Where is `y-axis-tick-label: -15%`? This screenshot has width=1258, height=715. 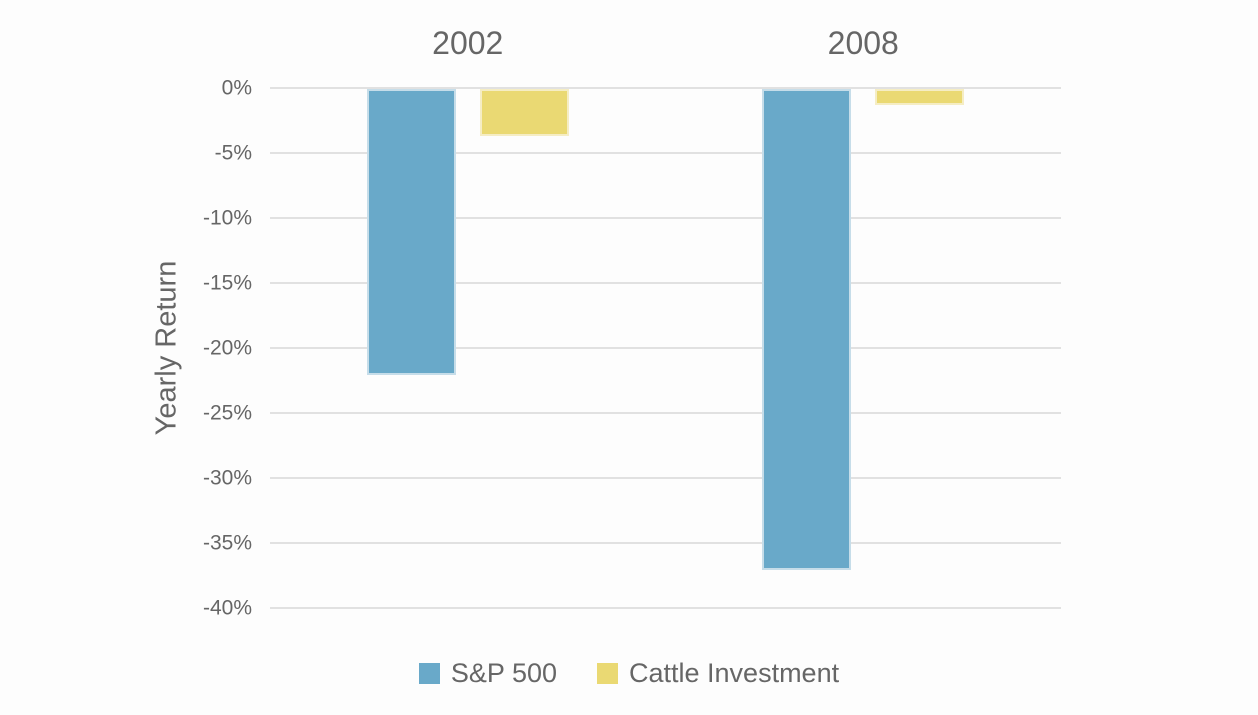
y-axis-tick-label: -15% is located at coordinates (227, 283).